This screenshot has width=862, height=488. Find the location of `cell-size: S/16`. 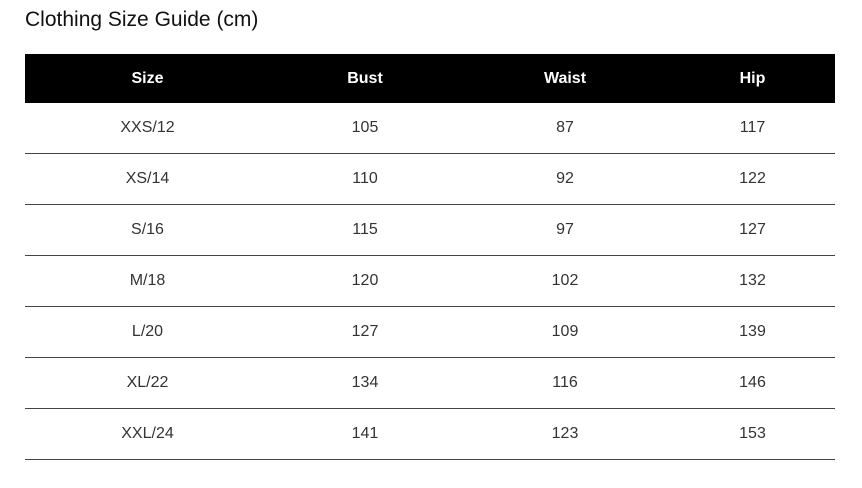

cell-size: S/16 is located at coordinates (147, 230).